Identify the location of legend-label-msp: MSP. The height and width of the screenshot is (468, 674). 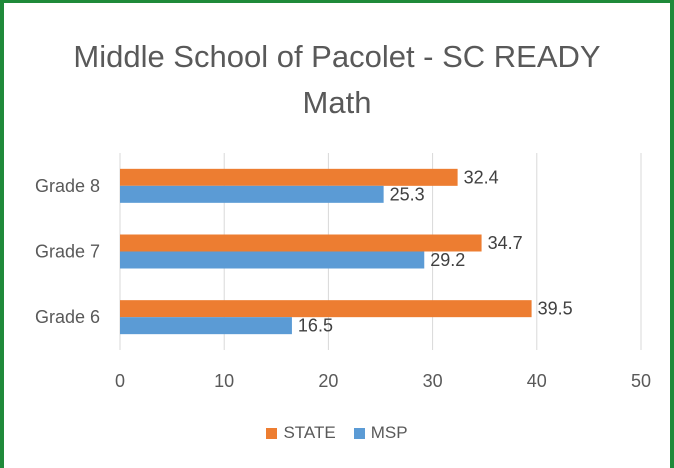
(389, 432).